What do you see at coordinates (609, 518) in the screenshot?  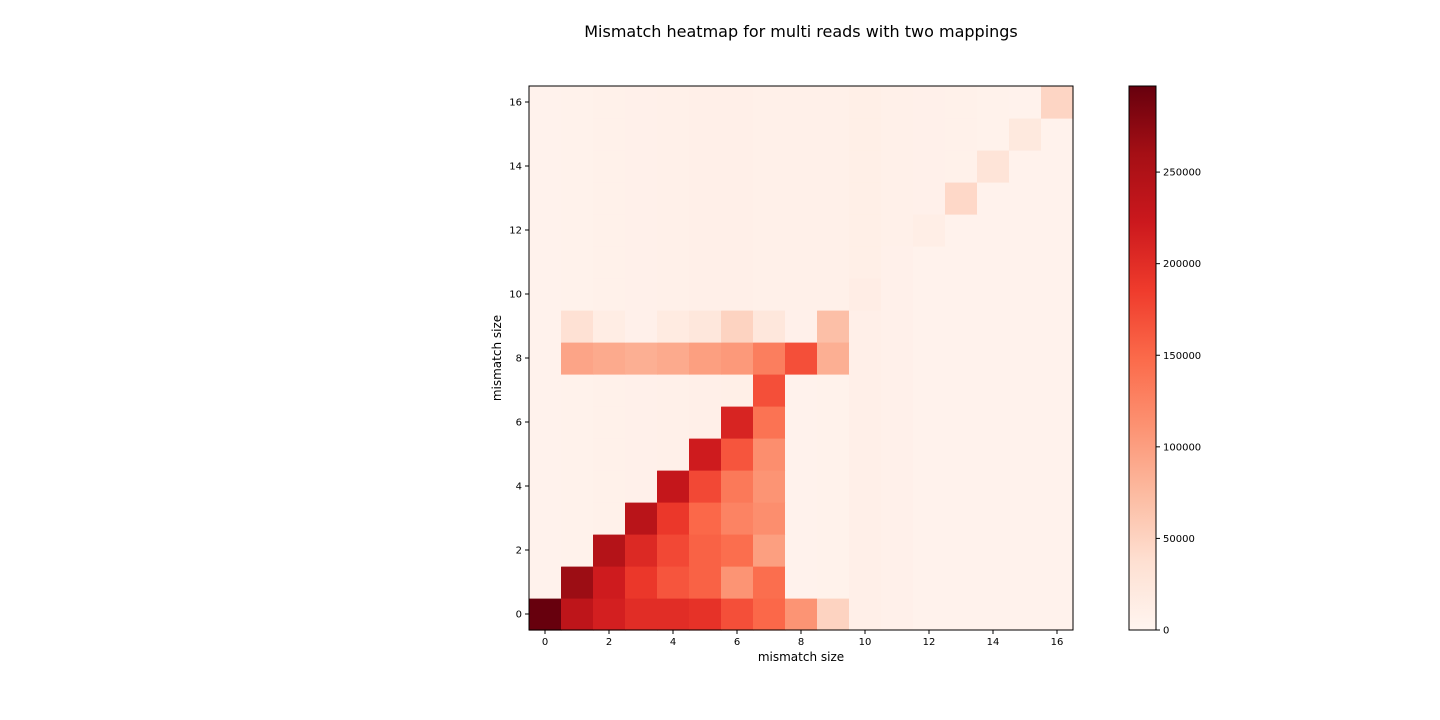 I see `heat-cell-x2-y3` at bounding box center [609, 518].